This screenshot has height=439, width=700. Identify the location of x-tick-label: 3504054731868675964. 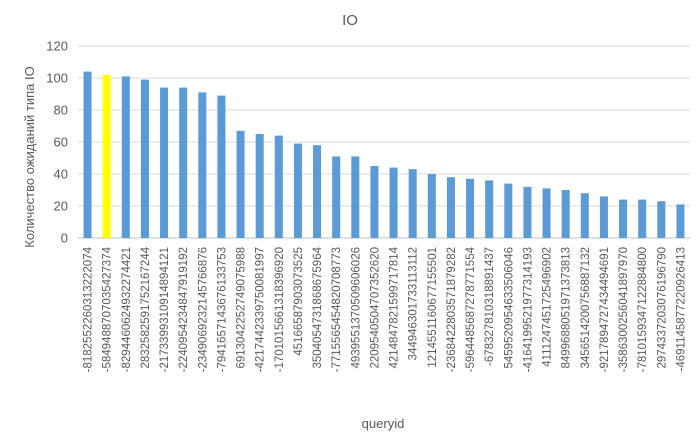
(318, 307).